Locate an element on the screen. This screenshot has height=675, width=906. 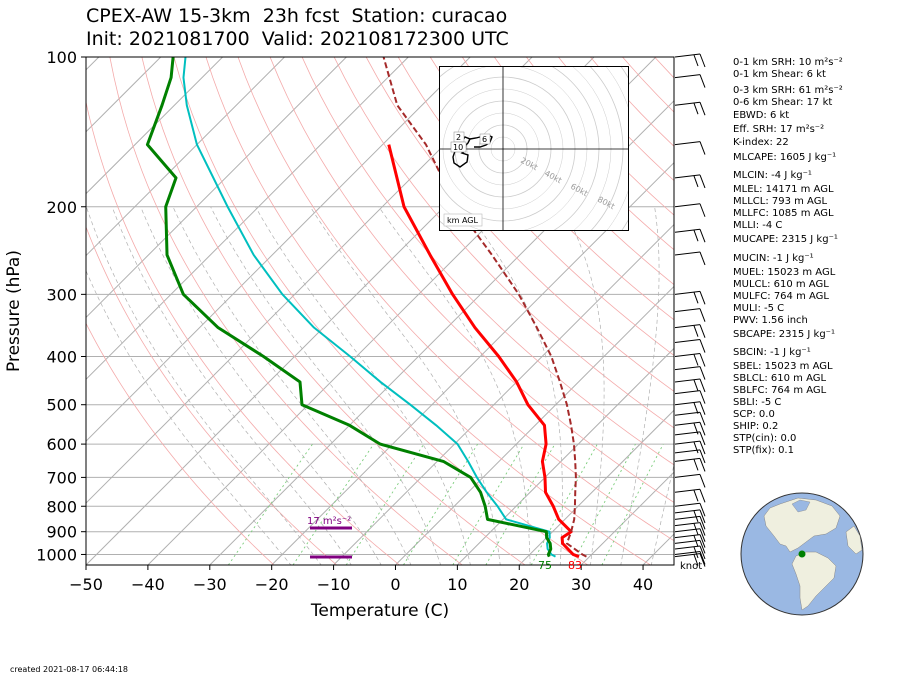
moist-adiabat--20 is located at coordinates (189, 417).